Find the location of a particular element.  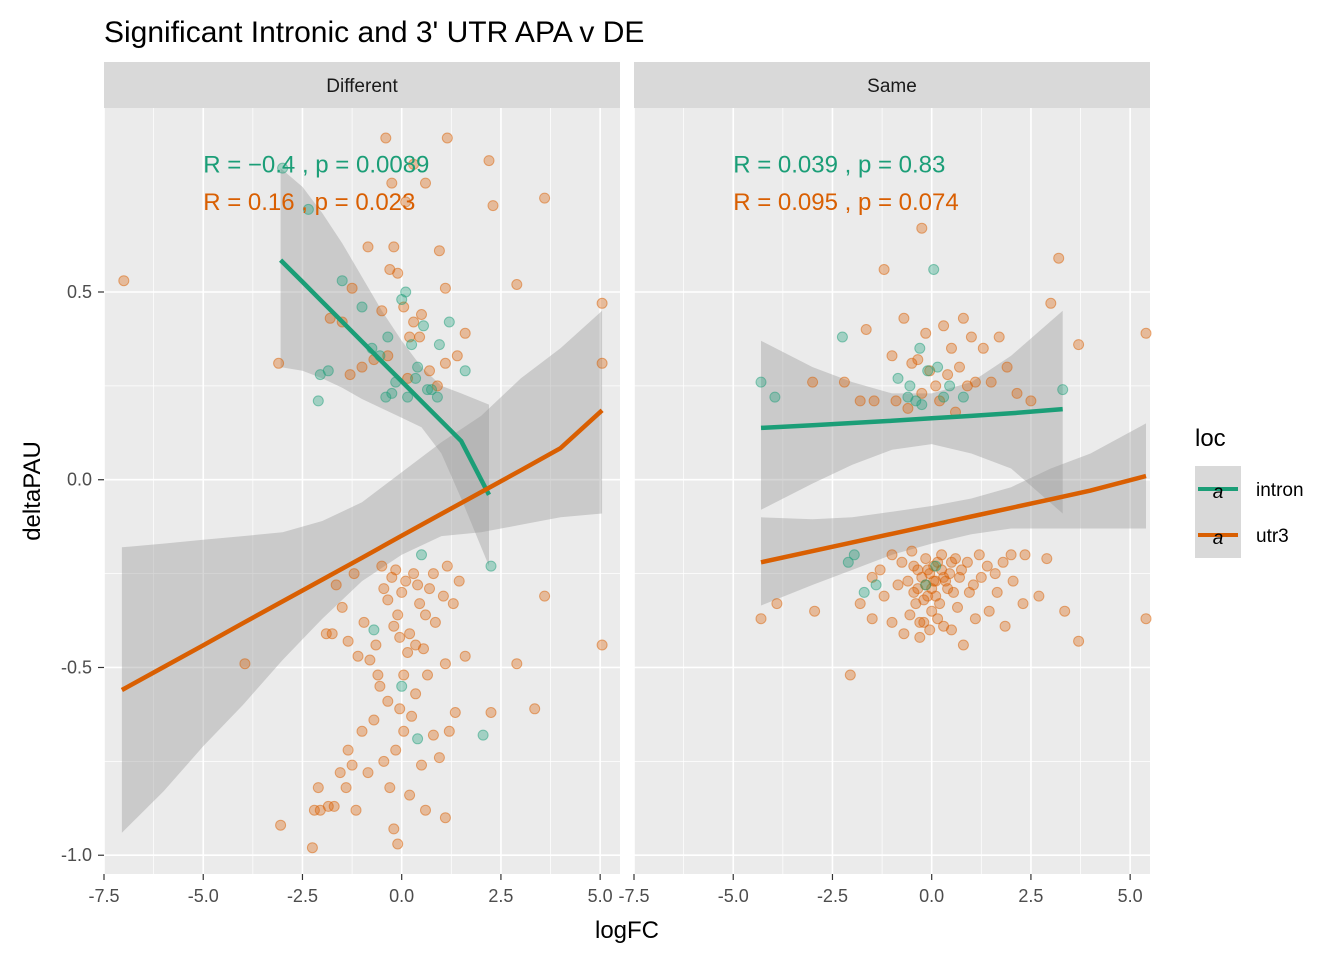

y-axis-title: deltaPAU is located at coordinates (32, 491).